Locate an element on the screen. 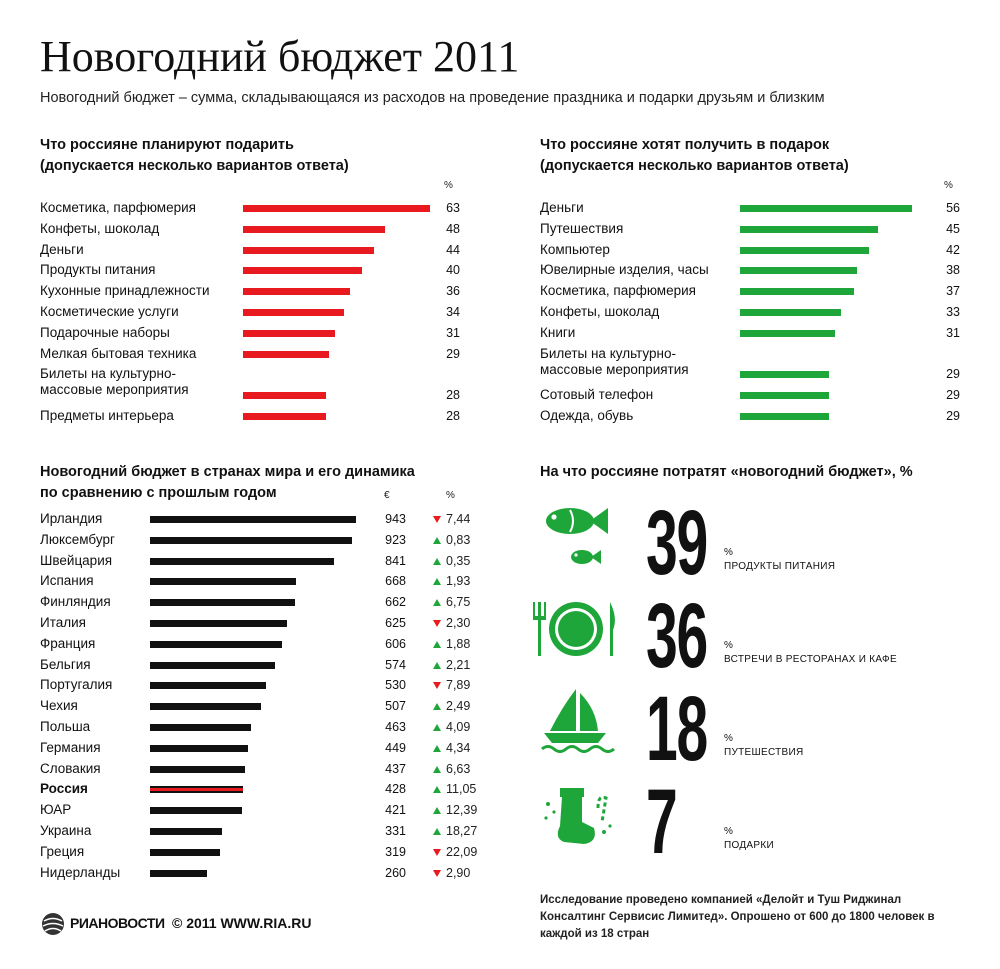 Image resolution: width=1000 pixels, height=969 pixels. country-label: Чехия is located at coordinates (59, 706).